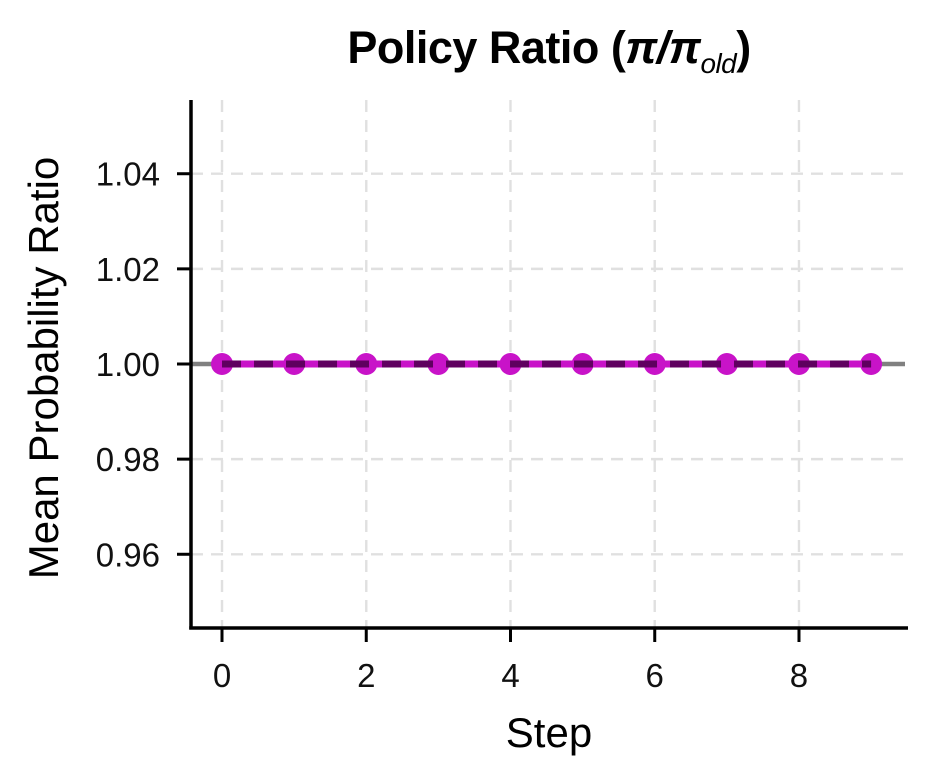  What do you see at coordinates (222, 675) in the screenshot?
I see `x-tick-label: 0` at bounding box center [222, 675].